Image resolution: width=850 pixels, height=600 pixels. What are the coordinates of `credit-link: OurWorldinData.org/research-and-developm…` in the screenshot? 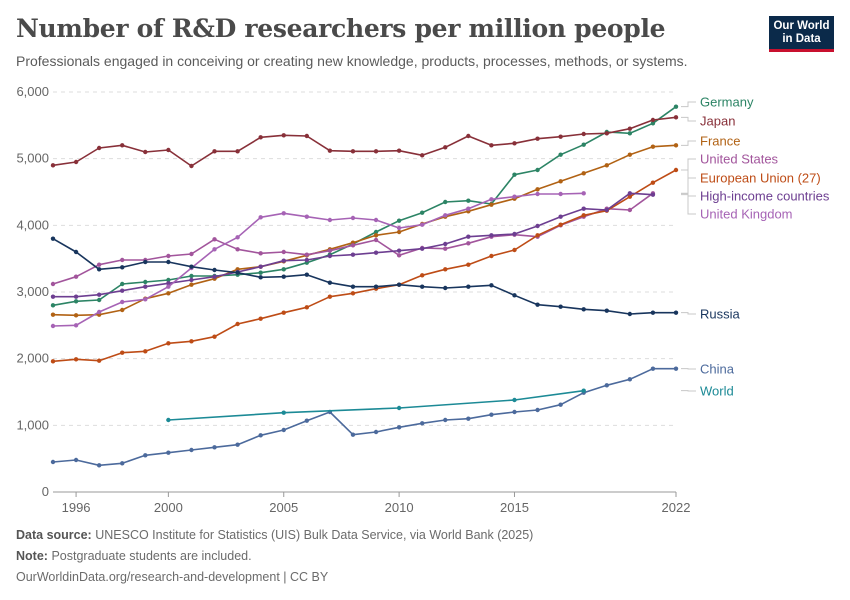 It's located at (172, 577).